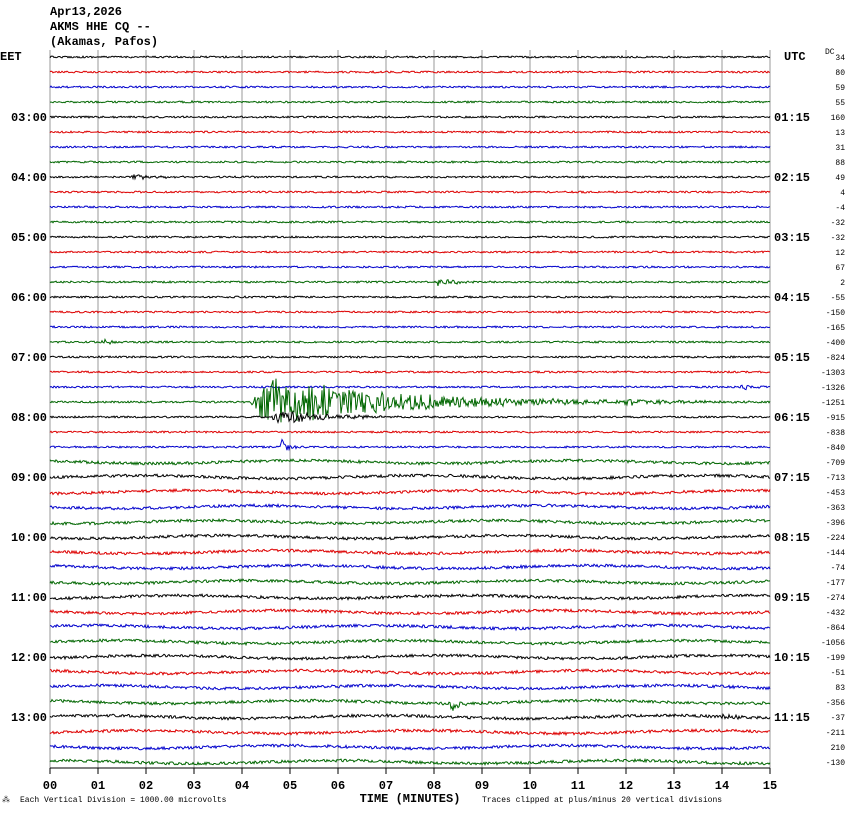  What do you see at coordinates (29, 418) in the screenshot?
I see `left-time-label: 08:00` at bounding box center [29, 418].